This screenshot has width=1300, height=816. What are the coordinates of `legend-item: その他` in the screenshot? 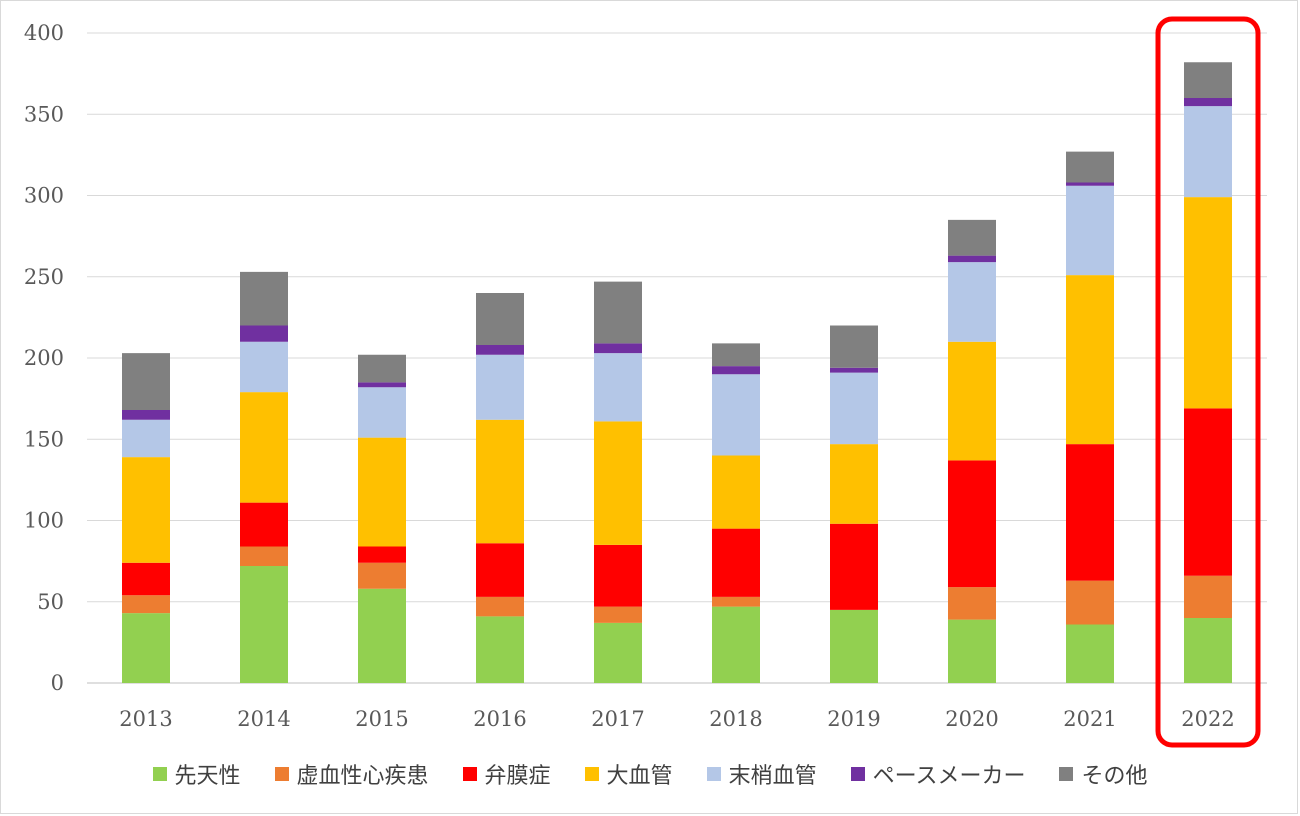 It's located at (1103, 774).